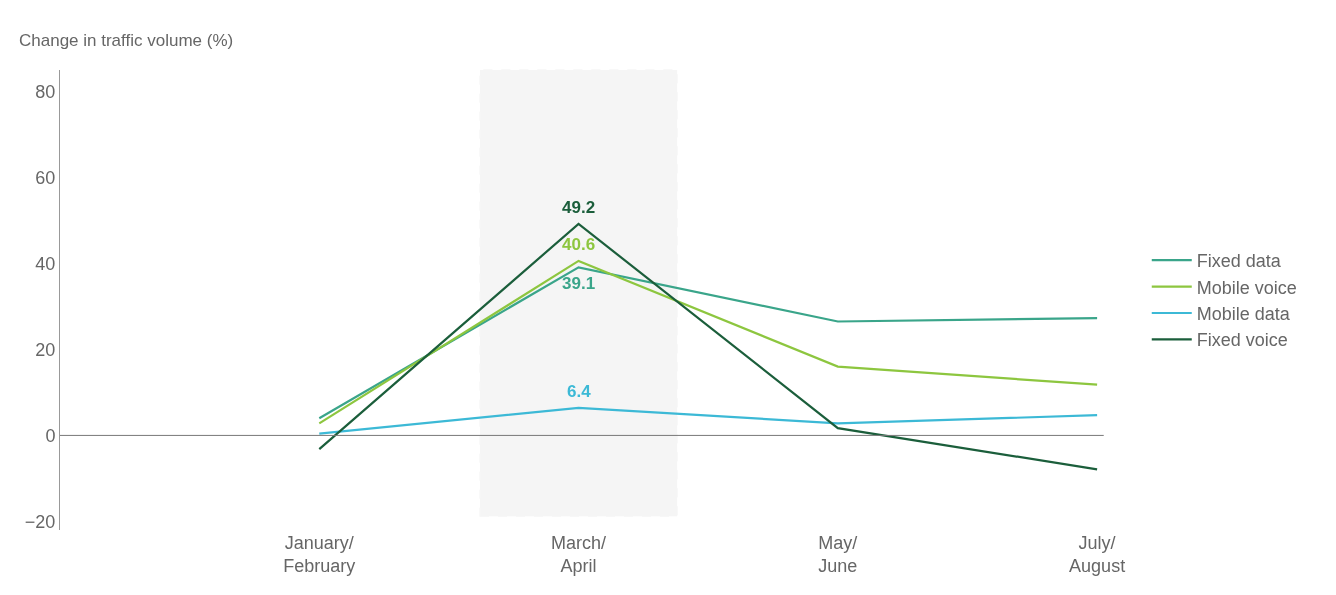  What do you see at coordinates (1246, 287) in the screenshot?
I see `legend-label: Mobile voice` at bounding box center [1246, 287].